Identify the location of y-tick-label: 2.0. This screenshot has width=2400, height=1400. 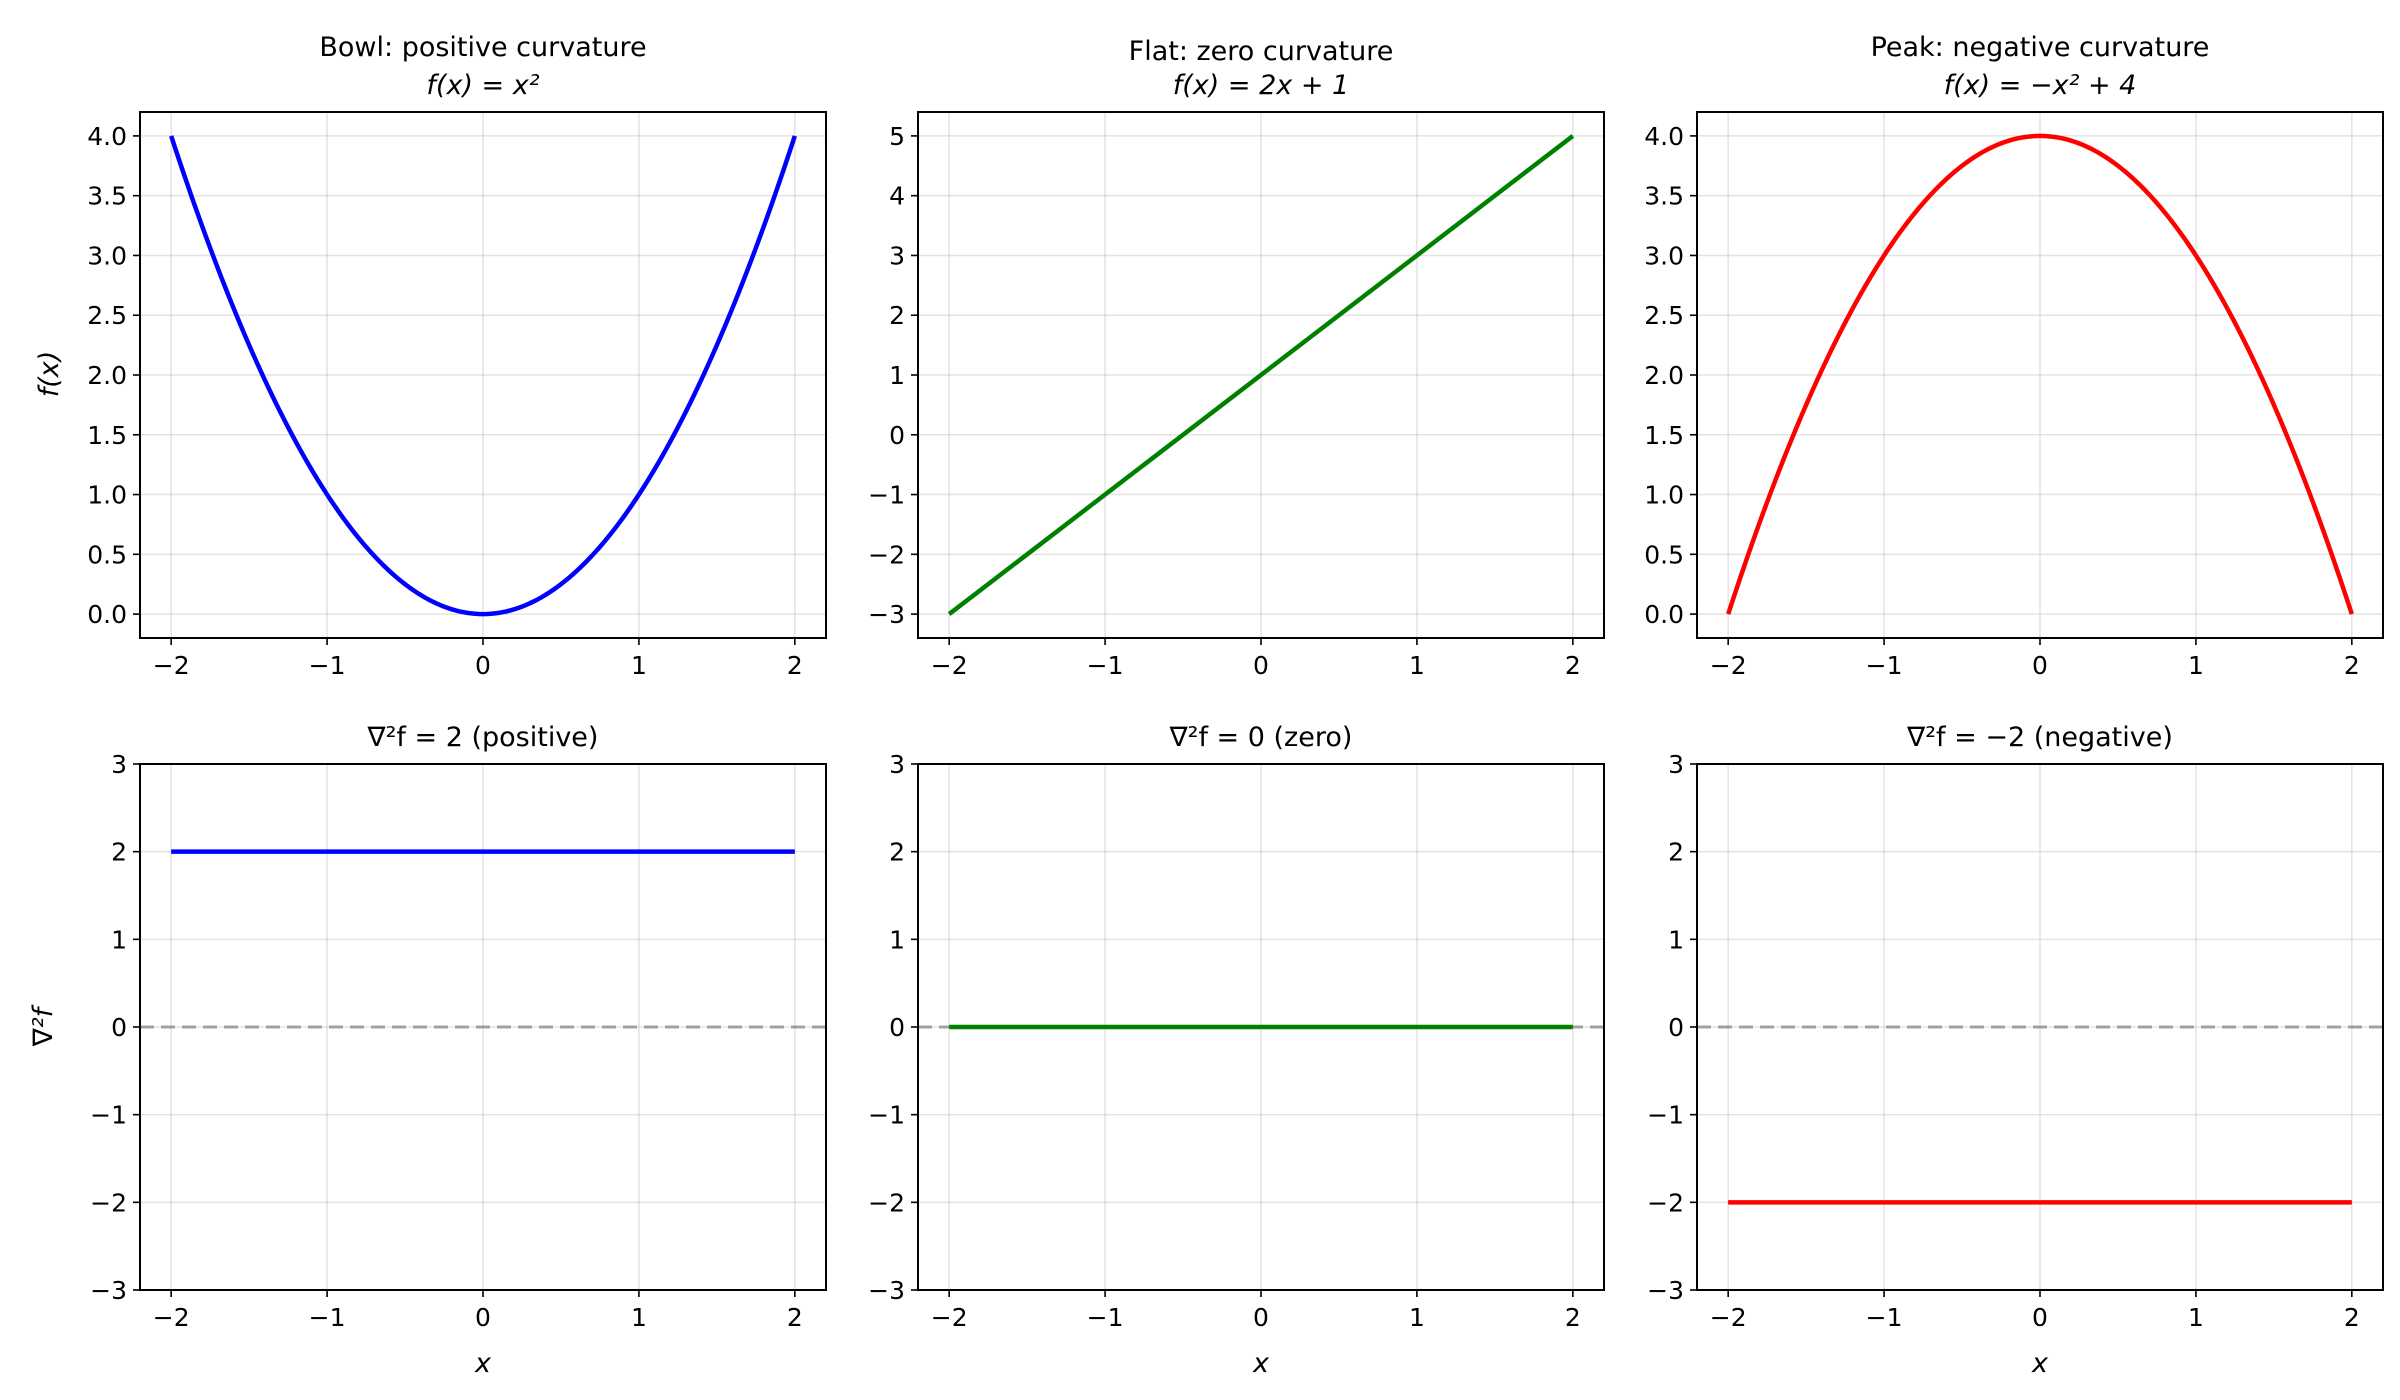
(107, 375).